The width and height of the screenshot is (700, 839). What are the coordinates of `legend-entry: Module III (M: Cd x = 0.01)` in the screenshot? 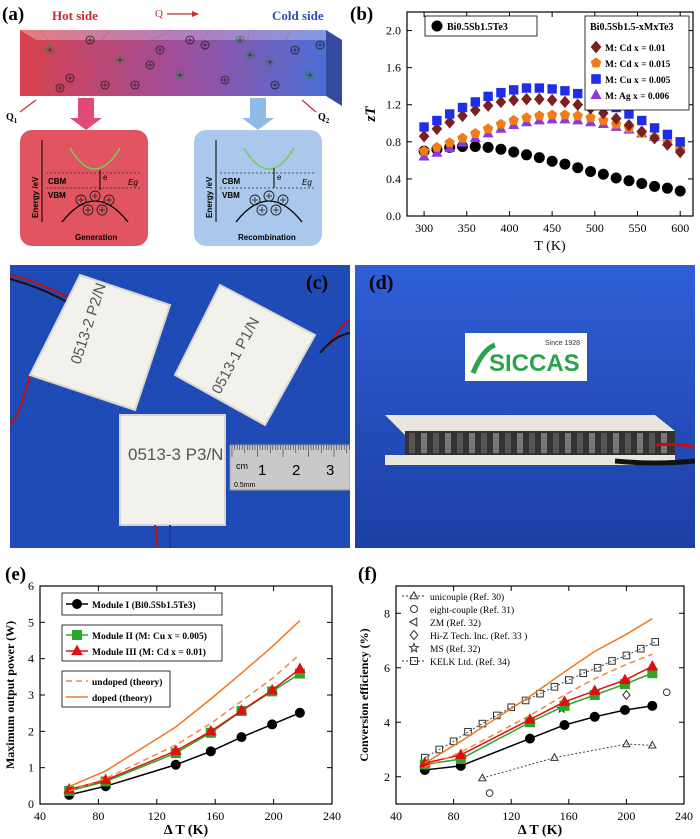 It's located at (149, 652).